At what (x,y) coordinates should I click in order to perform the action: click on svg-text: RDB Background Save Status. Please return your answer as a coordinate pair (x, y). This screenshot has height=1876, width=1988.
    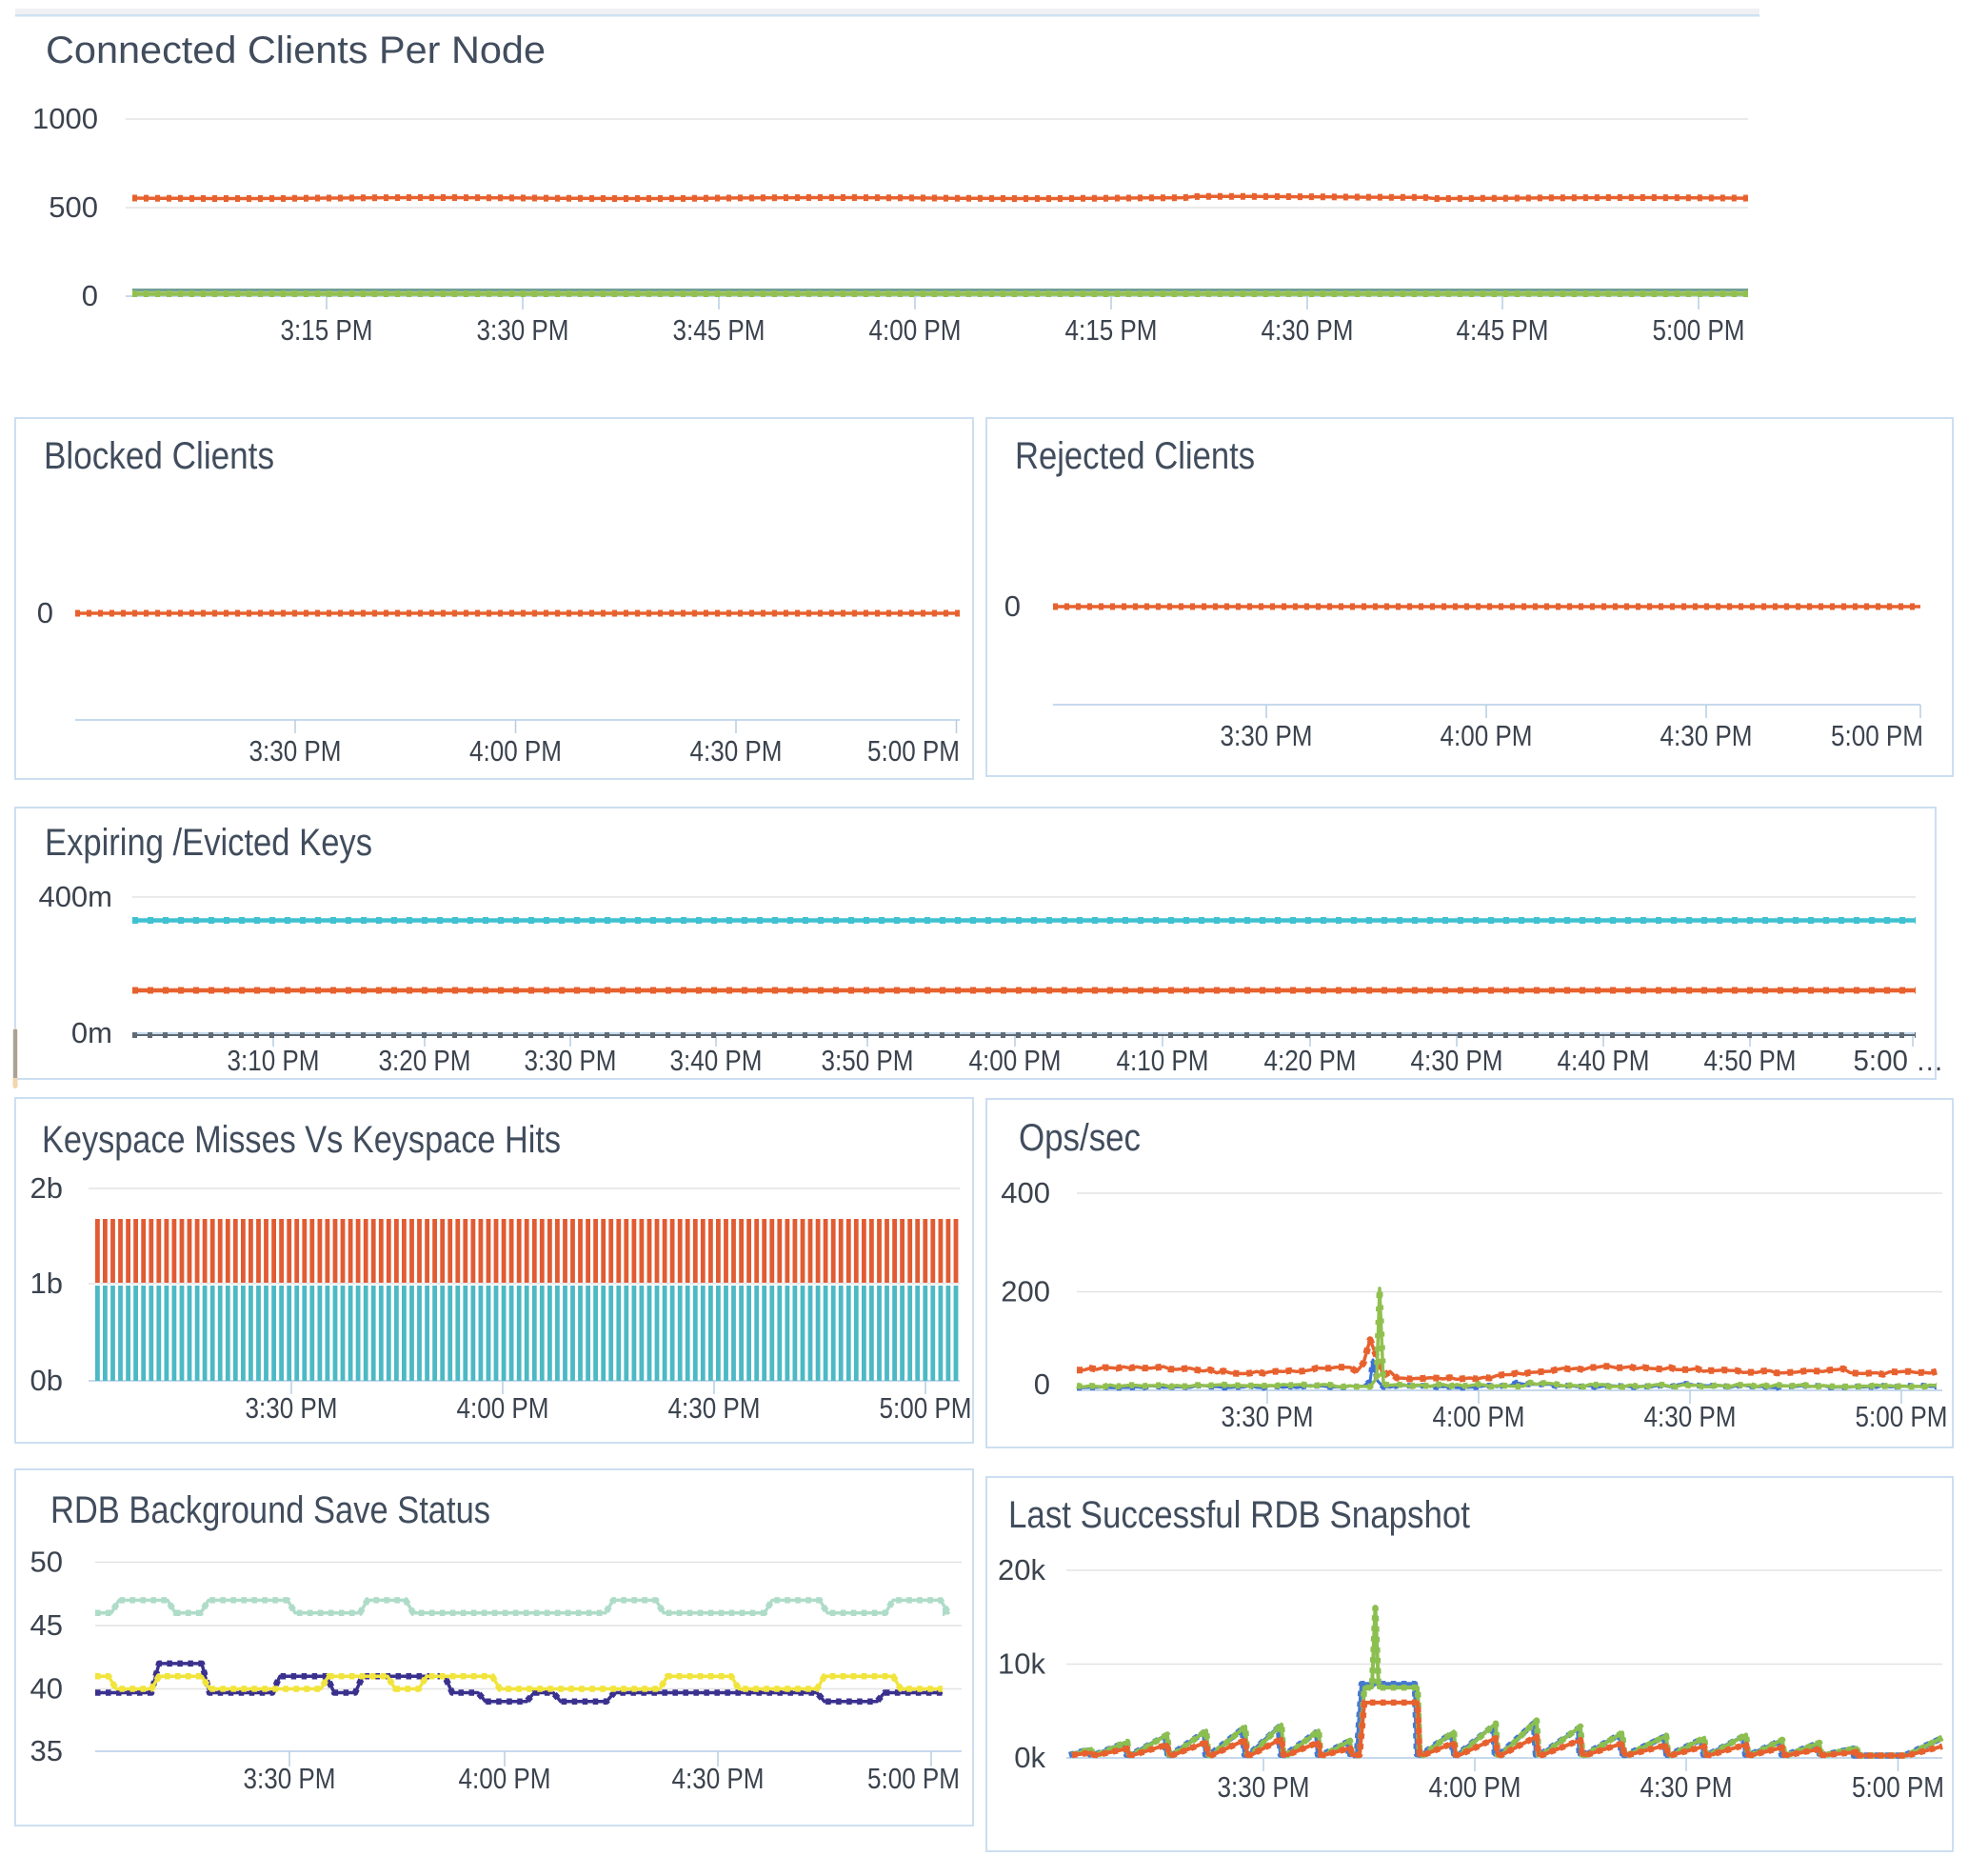
    Looking at the image, I should click on (270, 1510).